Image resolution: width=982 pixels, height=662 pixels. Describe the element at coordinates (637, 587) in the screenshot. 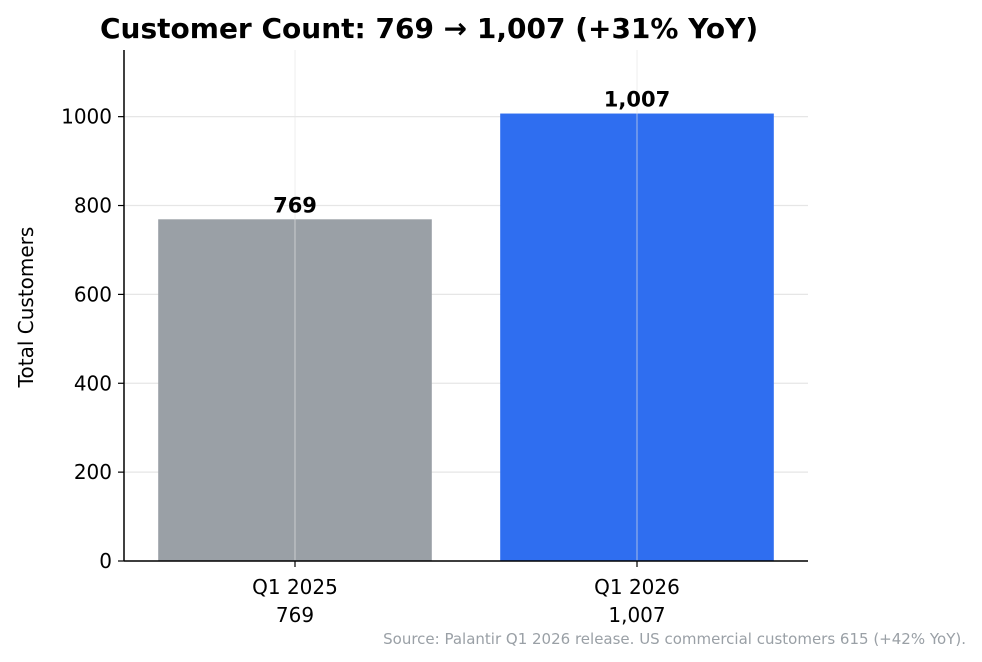

I see `x-tick-label: Q1 2026` at that location.